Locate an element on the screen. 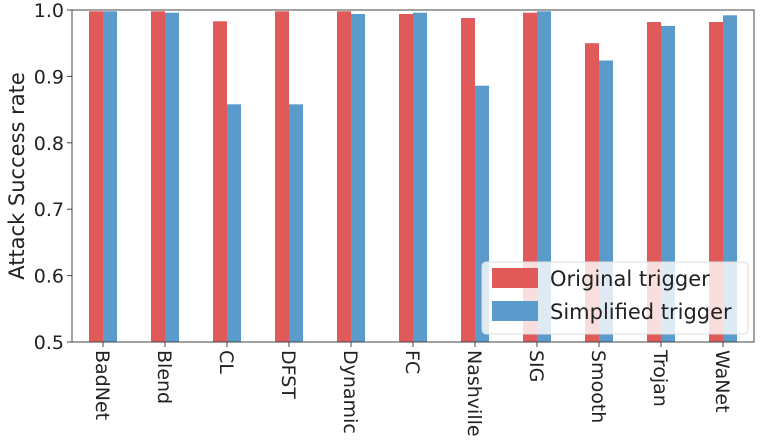 The width and height of the screenshot is (762, 442). legend-swatch-simplified is located at coordinates (515, 311).